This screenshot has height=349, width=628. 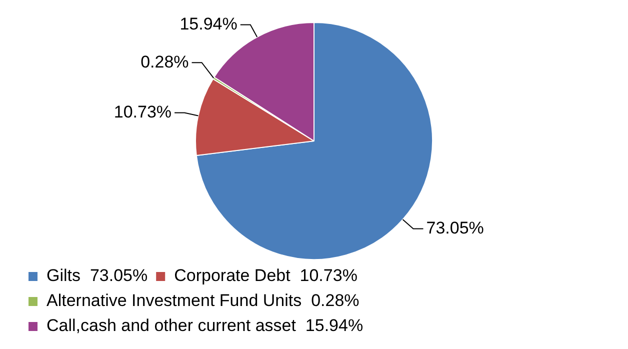 What do you see at coordinates (455, 228) in the screenshot?
I see `data-label: 73.05%` at bounding box center [455, 228].